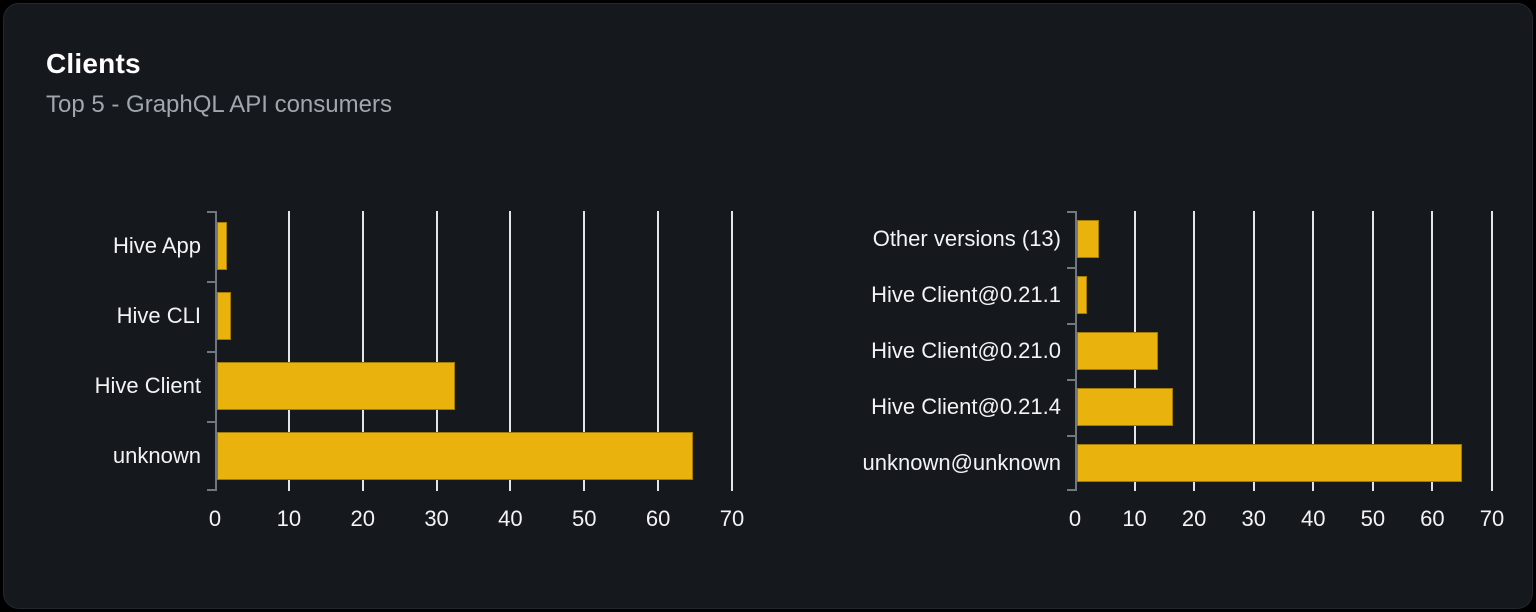 Image resolution: width=1536 pixels, height=612 pixels. Describe the element at coordinates (336, 385) in the screenshot. I see `bar-hive-client` at that location.